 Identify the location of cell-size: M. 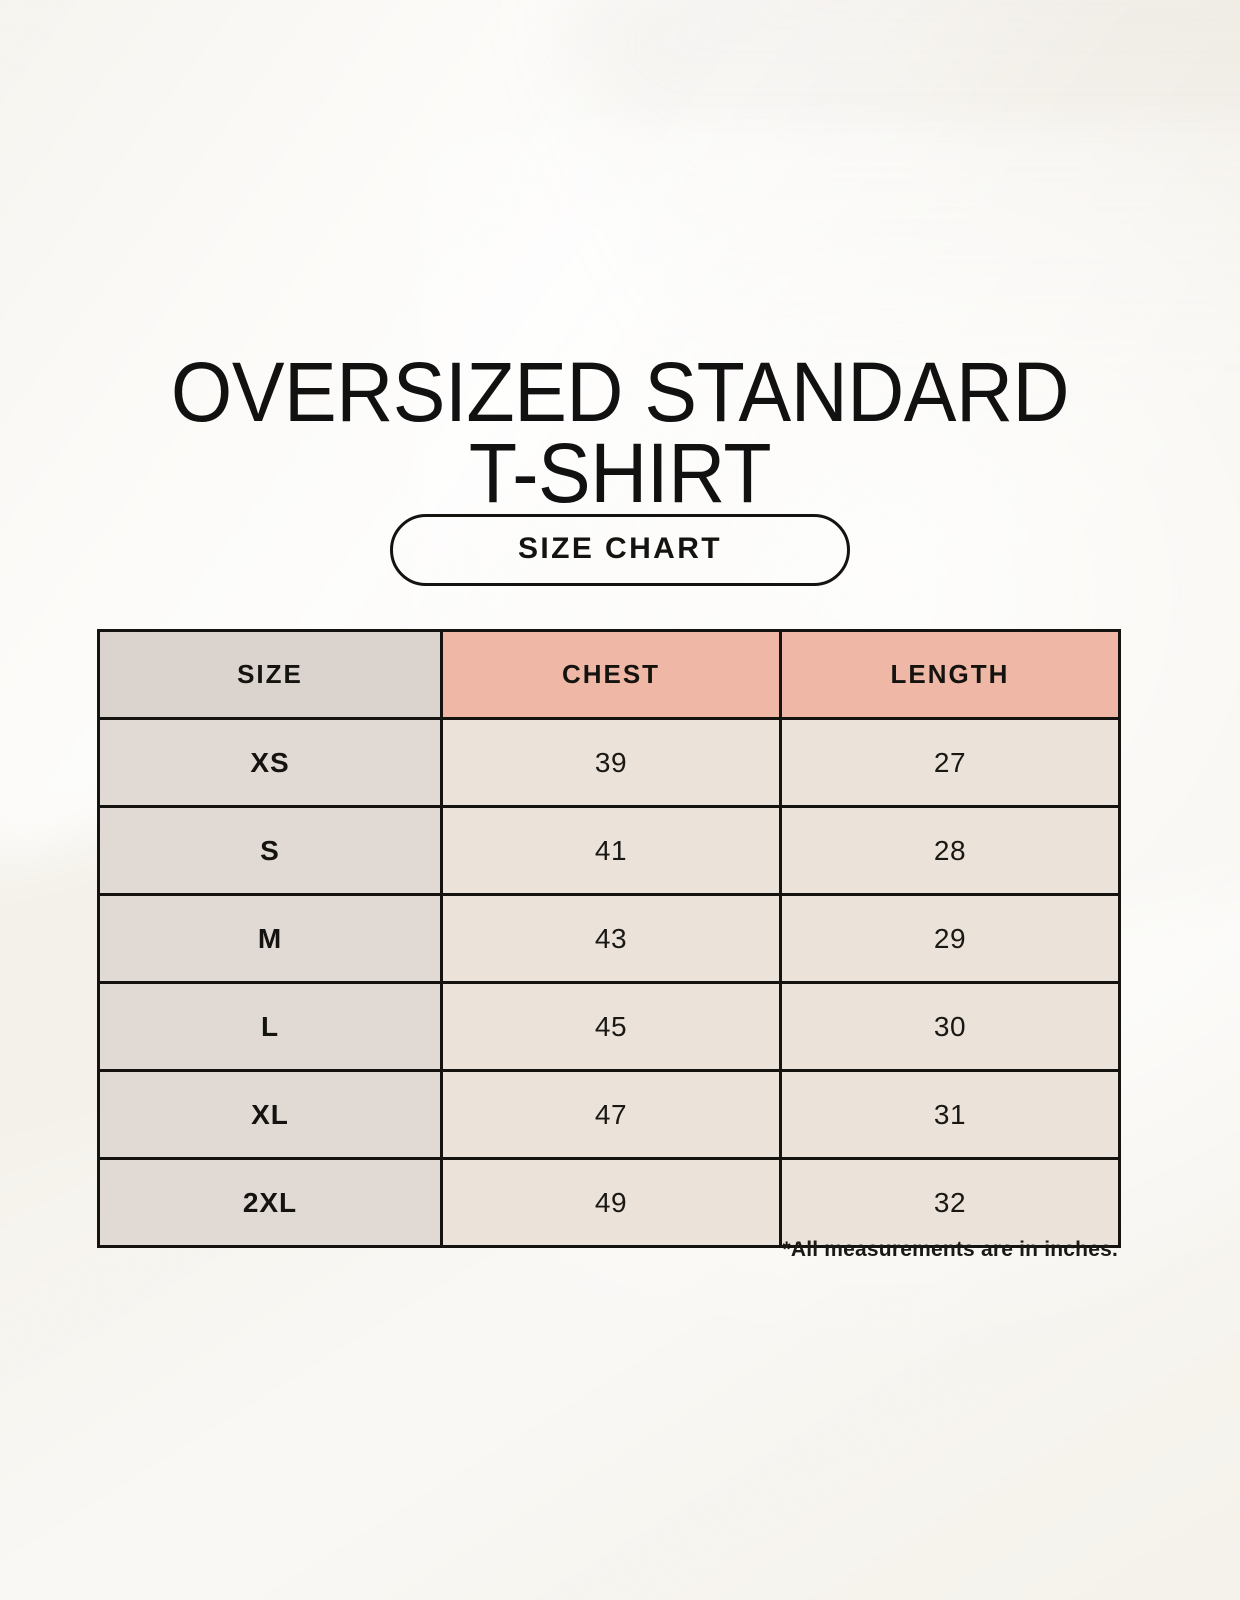
(270, 938).